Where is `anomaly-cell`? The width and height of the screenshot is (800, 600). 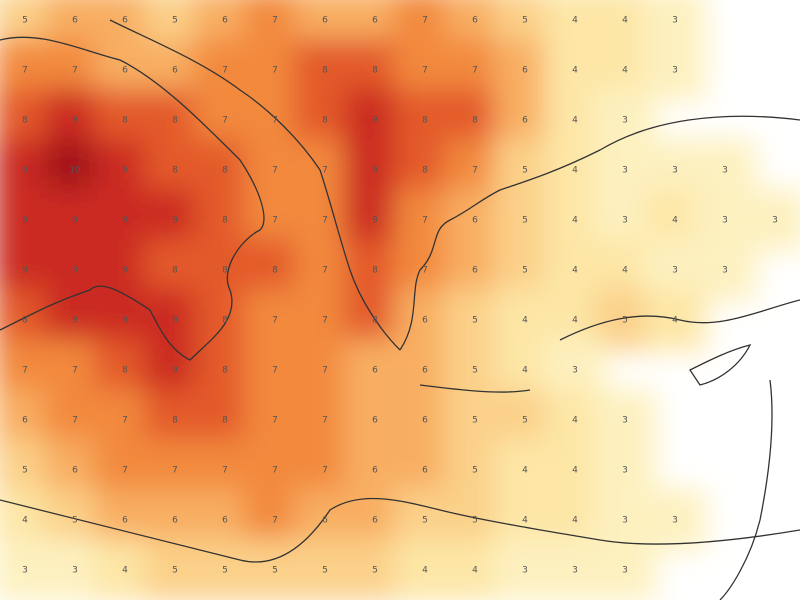
anomaly-cell is located at coordinates (625, 569).